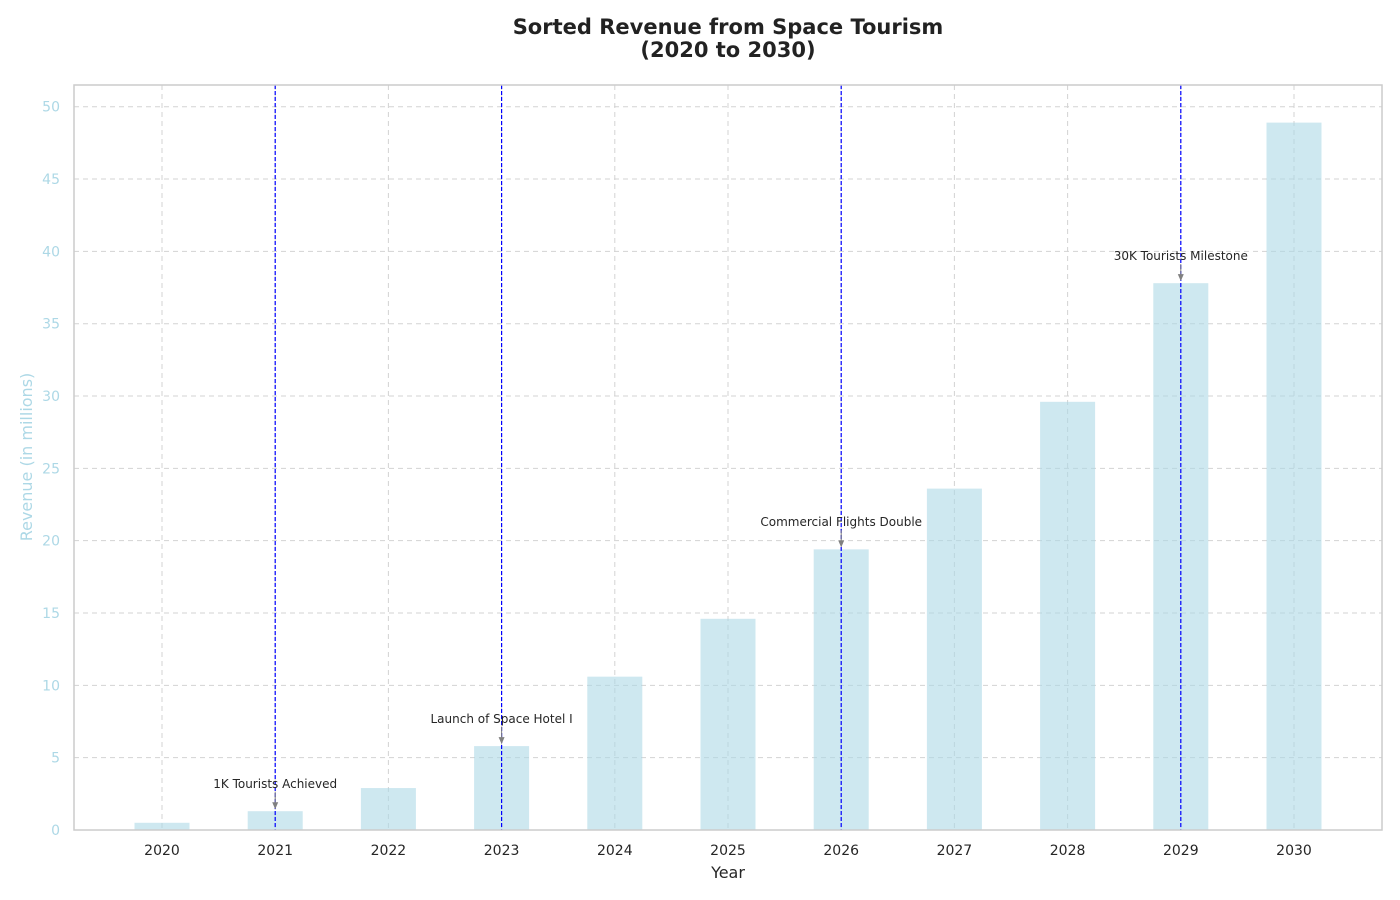 This screenshot has height=900, width=1400. Describe the element at coordinates (51, 469) in the screenshot. I see `y-tick-label: 25` at that location.